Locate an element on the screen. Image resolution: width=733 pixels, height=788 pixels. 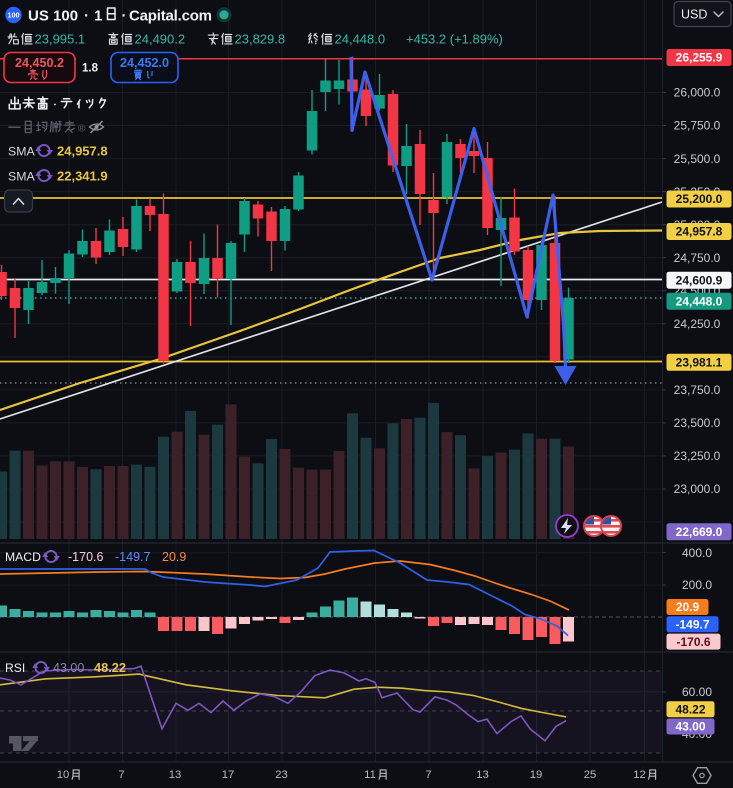
svg-text: 23,500.0 is located at coordinates (697, 423).